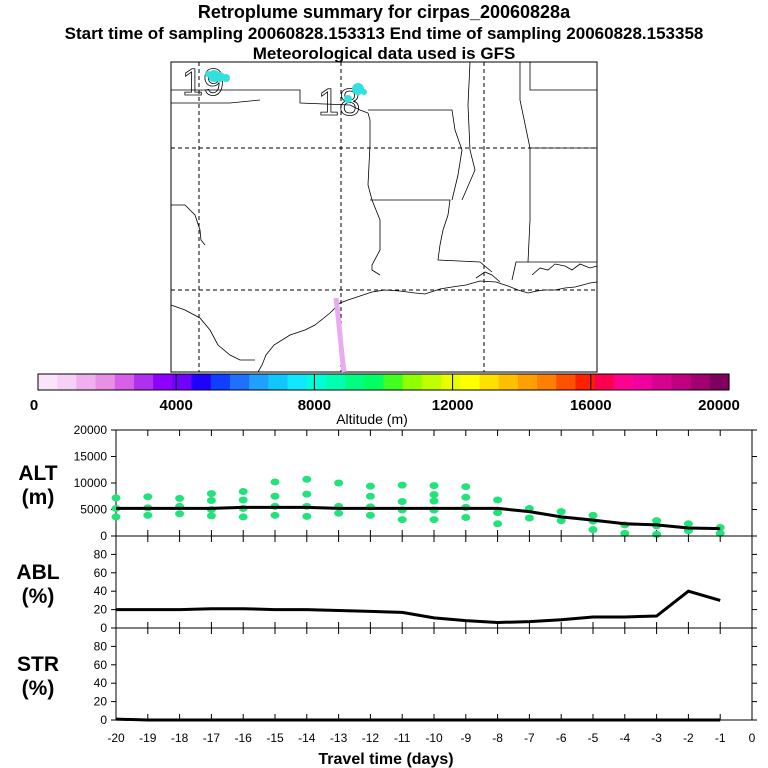 The image size is (768, 768). I want to click on x-tick-label: 0, so click(752, 738).